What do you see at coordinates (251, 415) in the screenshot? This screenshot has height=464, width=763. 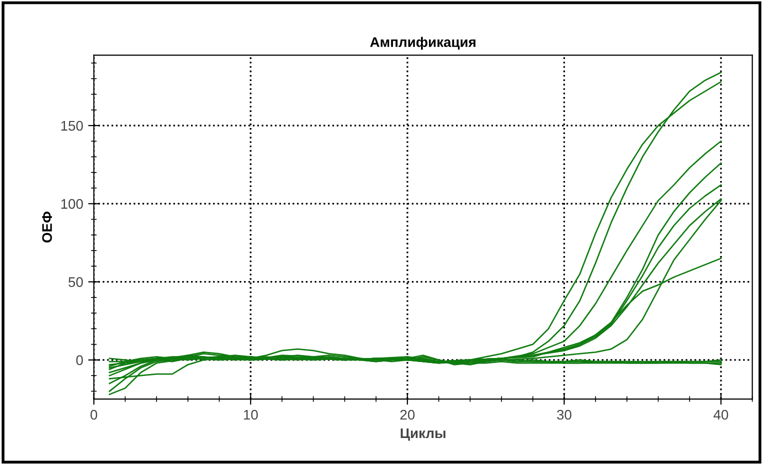 I see `x-tick-label: 10` at bounding box center [251, 415].